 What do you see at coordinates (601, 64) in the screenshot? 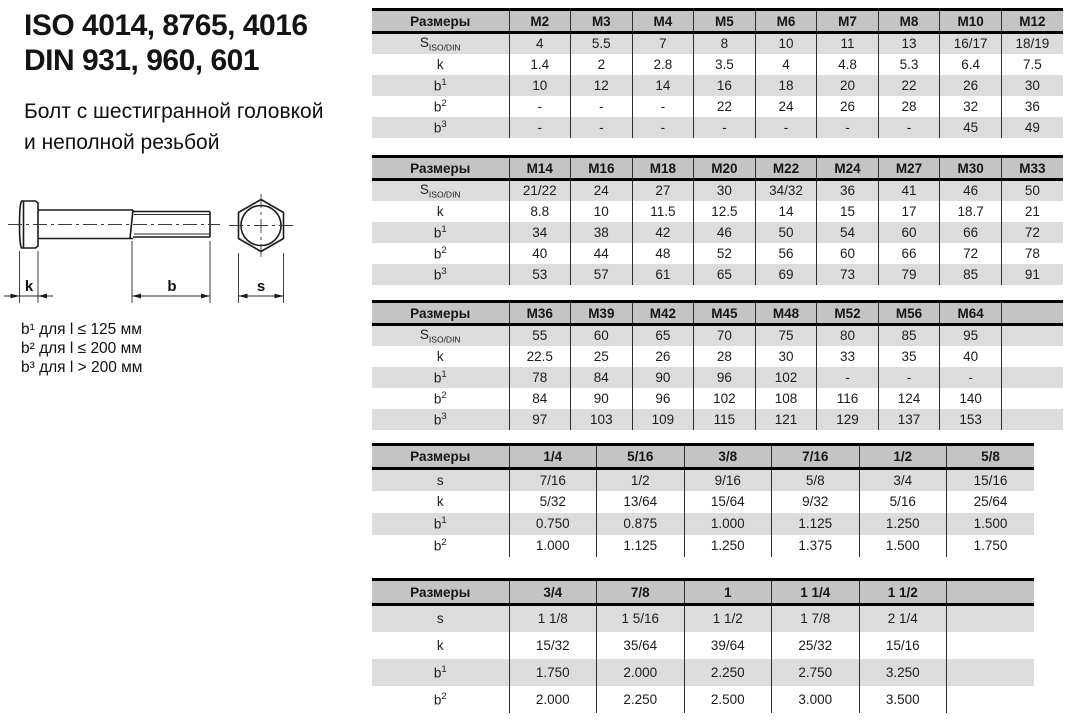
I see `value-cell: 2` at bounding box center [601, 64].